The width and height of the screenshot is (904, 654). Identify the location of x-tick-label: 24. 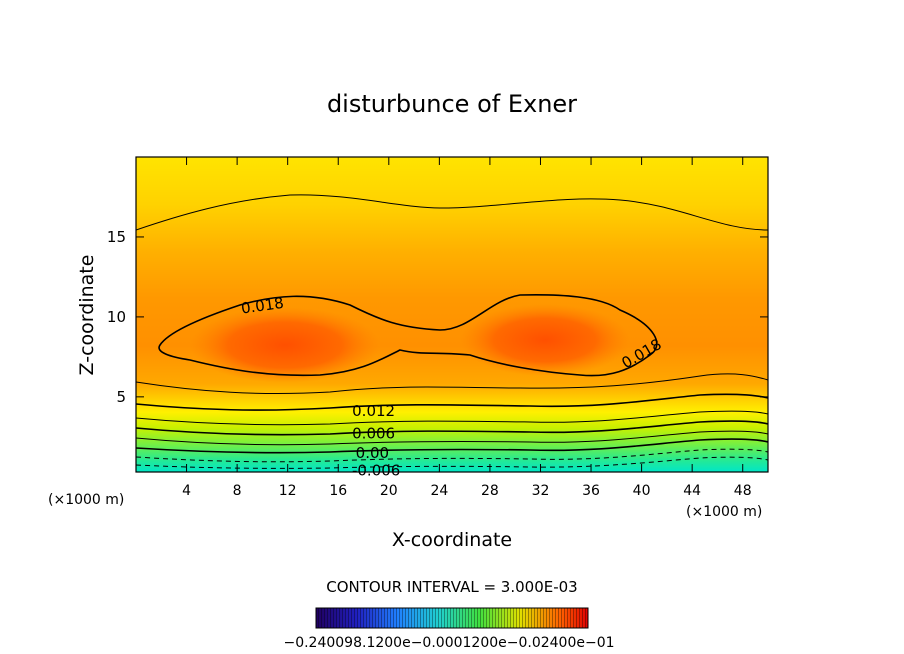
(439, 491).